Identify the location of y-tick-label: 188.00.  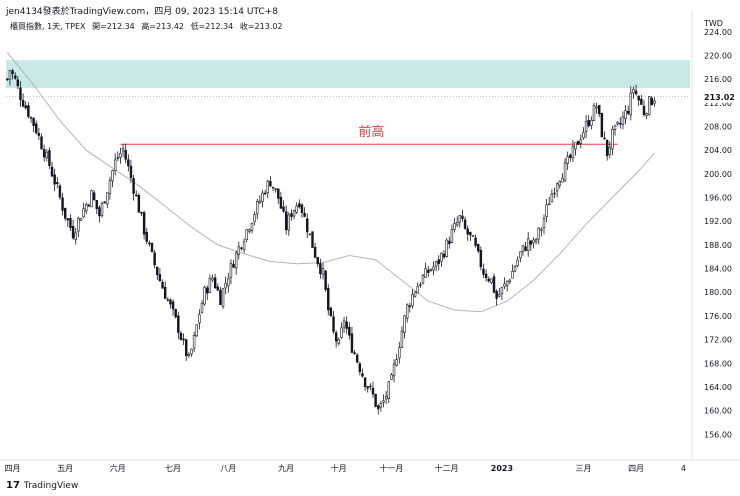
(718, 245).